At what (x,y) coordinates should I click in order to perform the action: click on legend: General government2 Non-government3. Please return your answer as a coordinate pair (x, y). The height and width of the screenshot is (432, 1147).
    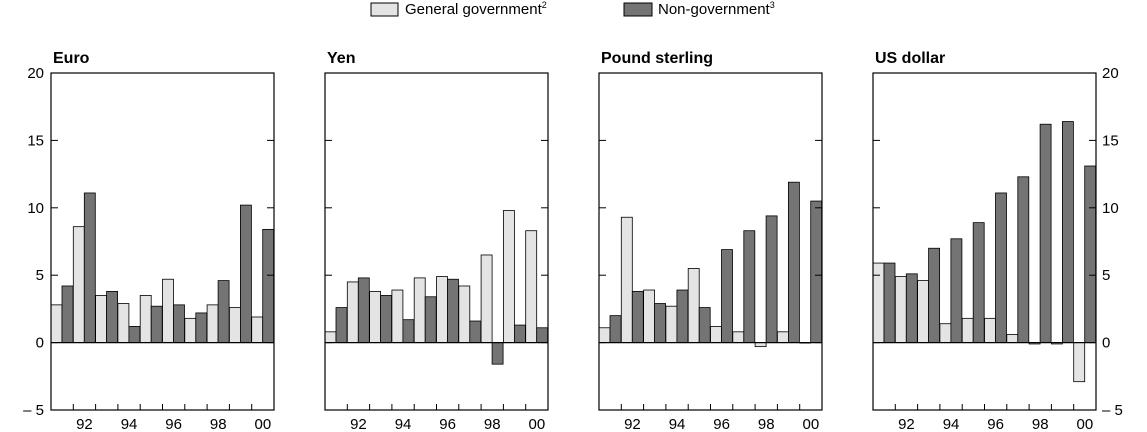
    Looking at the image, I should click on (572, 9).